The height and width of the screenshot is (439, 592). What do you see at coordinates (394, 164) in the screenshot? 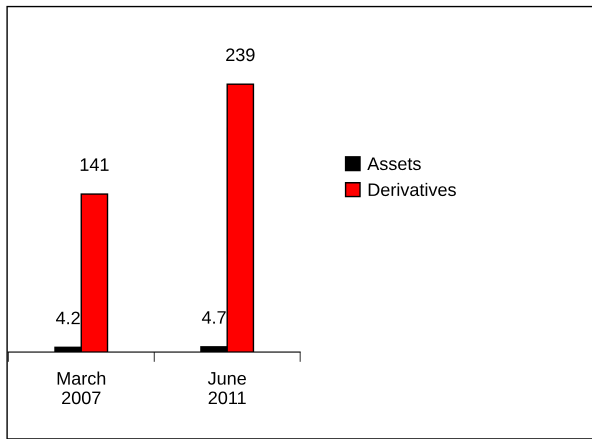
I see `legend-label: Assets` at bounding box center [394, 164].